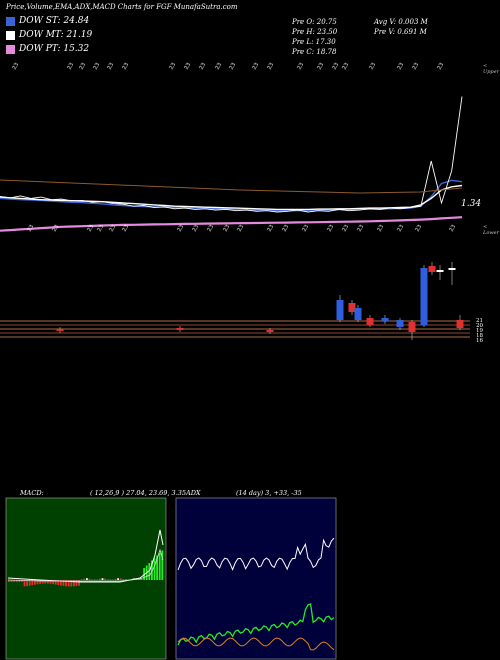  Describe the element at coordinates (314, 22) in the screenshot. I see `pre-open: Pre O: 20.75` at that location.